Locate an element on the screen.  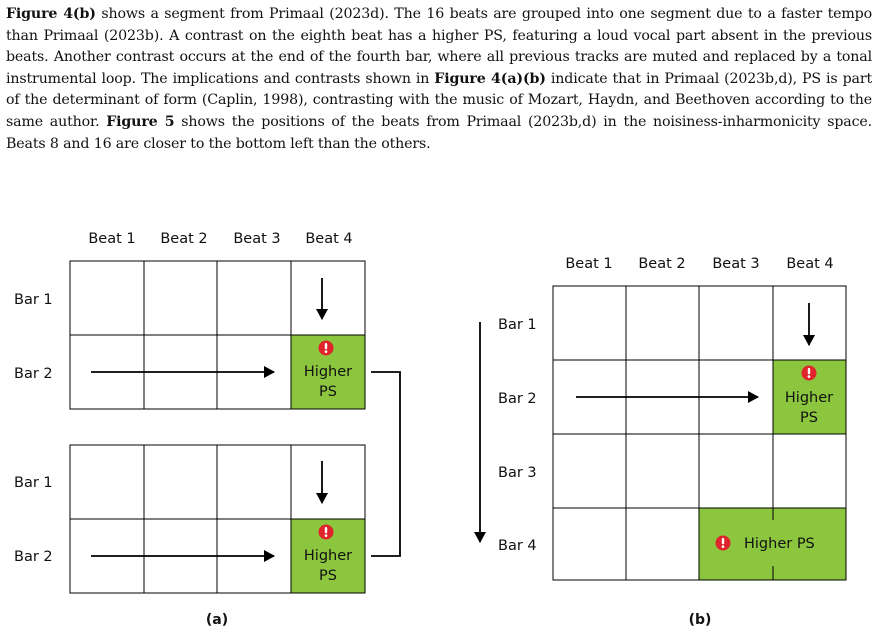
bar-label-a1-1: Bar 1 is located at coordinates (33, 300).